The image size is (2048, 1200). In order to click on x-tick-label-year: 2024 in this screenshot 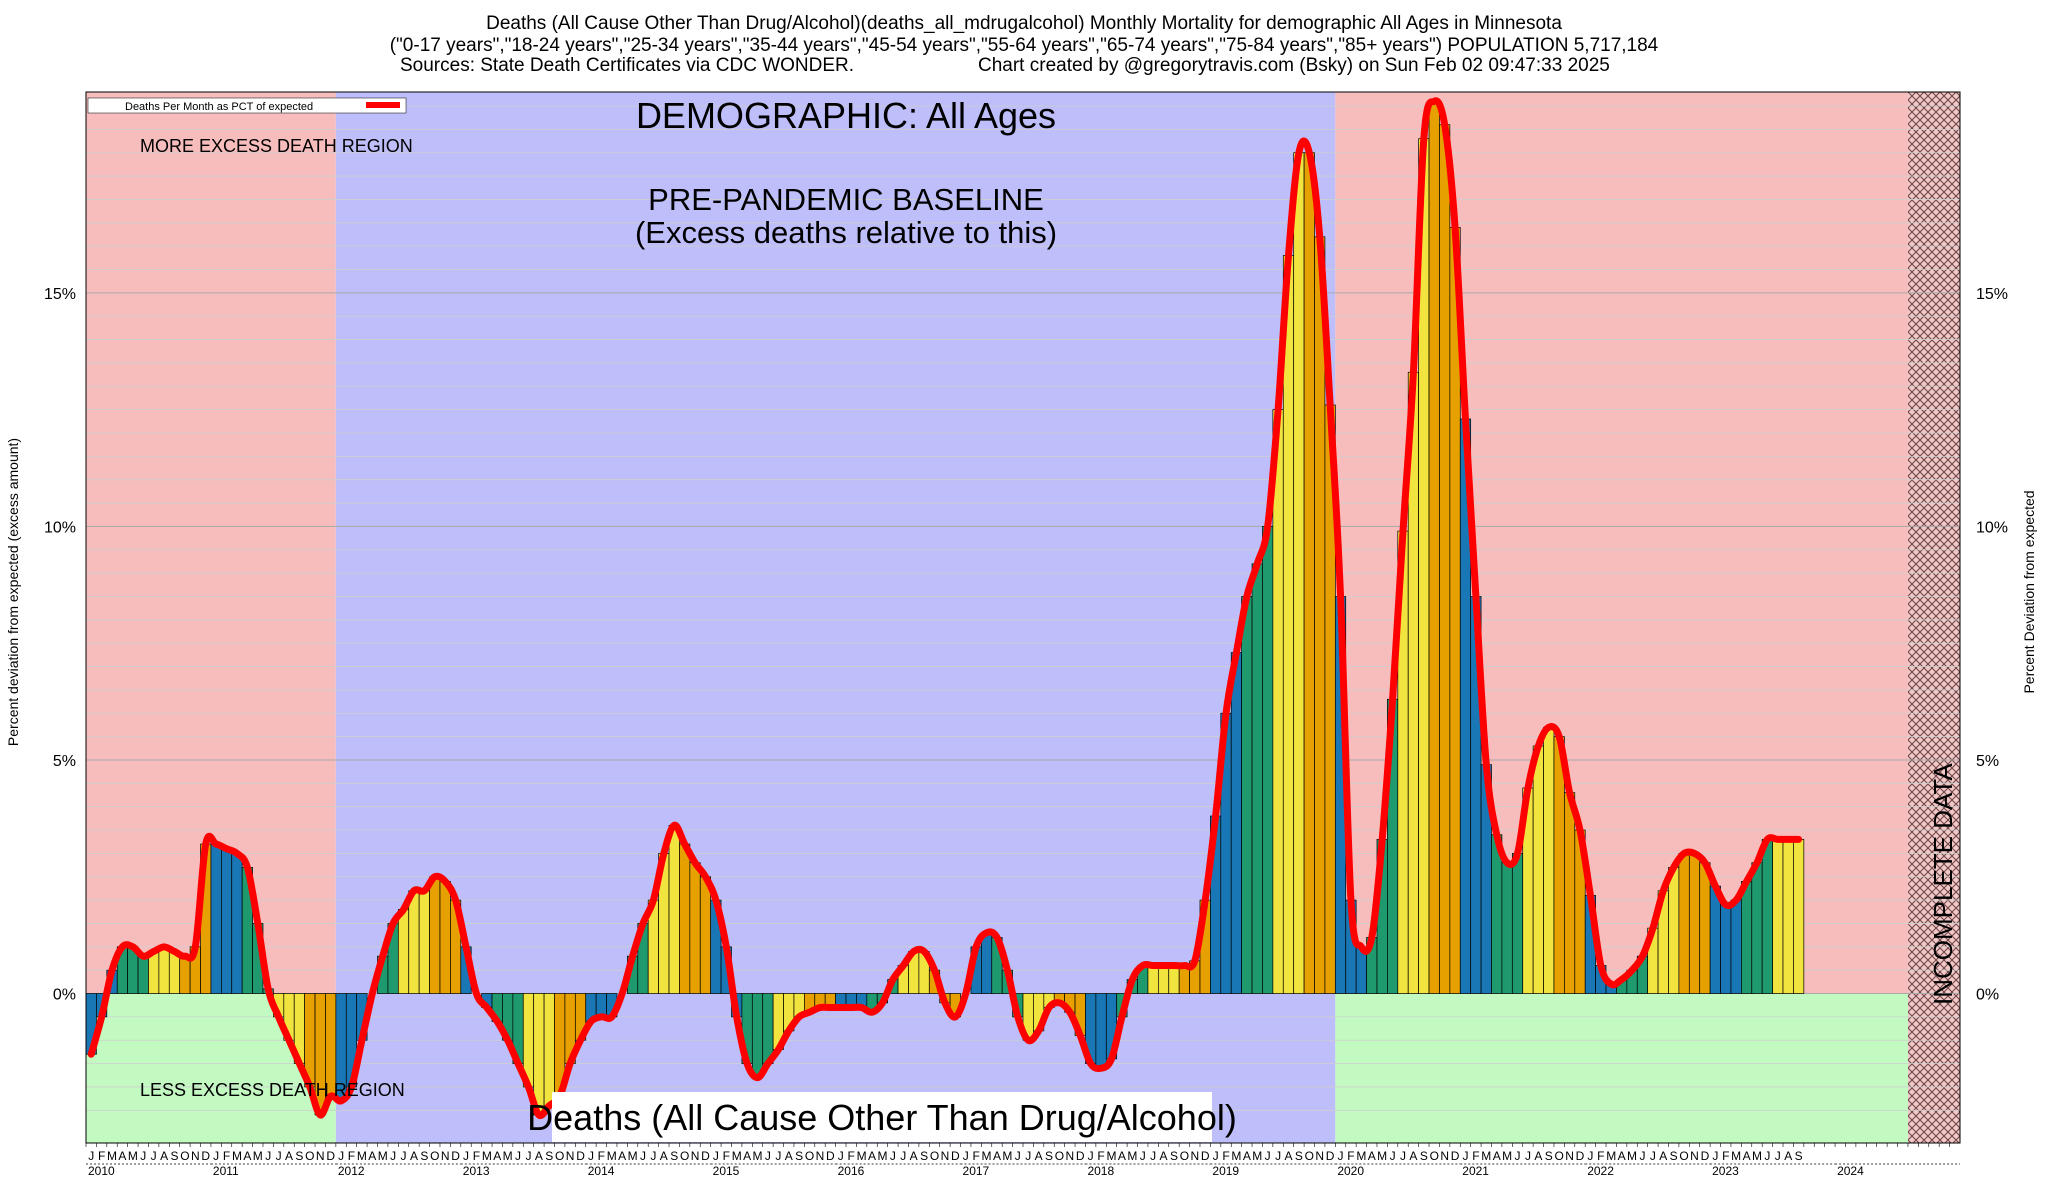, I will do `click(1850, 1171)`.